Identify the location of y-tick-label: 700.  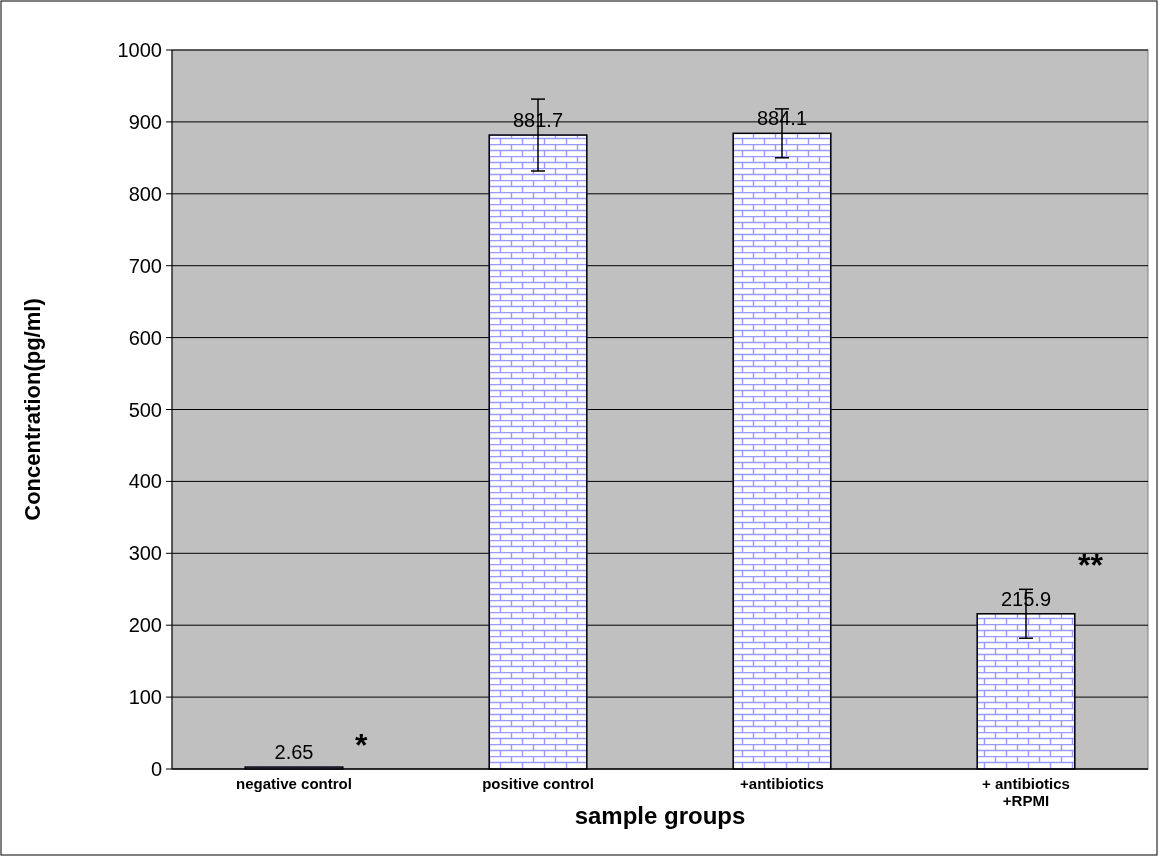
(145, 265).